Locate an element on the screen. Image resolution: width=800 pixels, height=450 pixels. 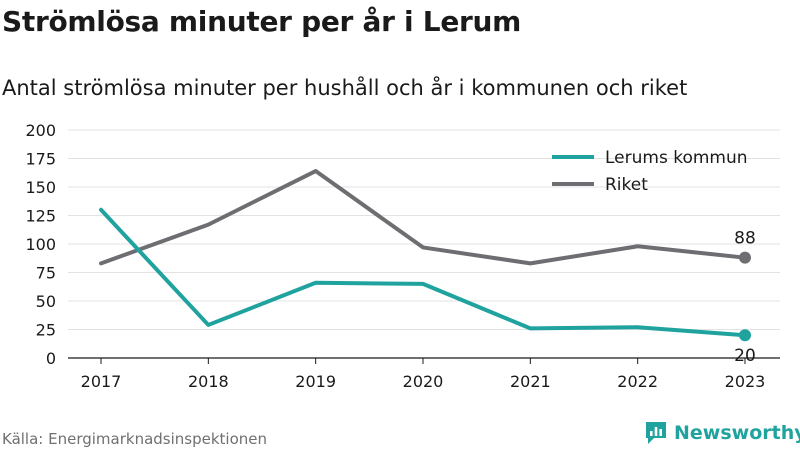
x-tick-label: 2021 is located at coordinates (530, 381).